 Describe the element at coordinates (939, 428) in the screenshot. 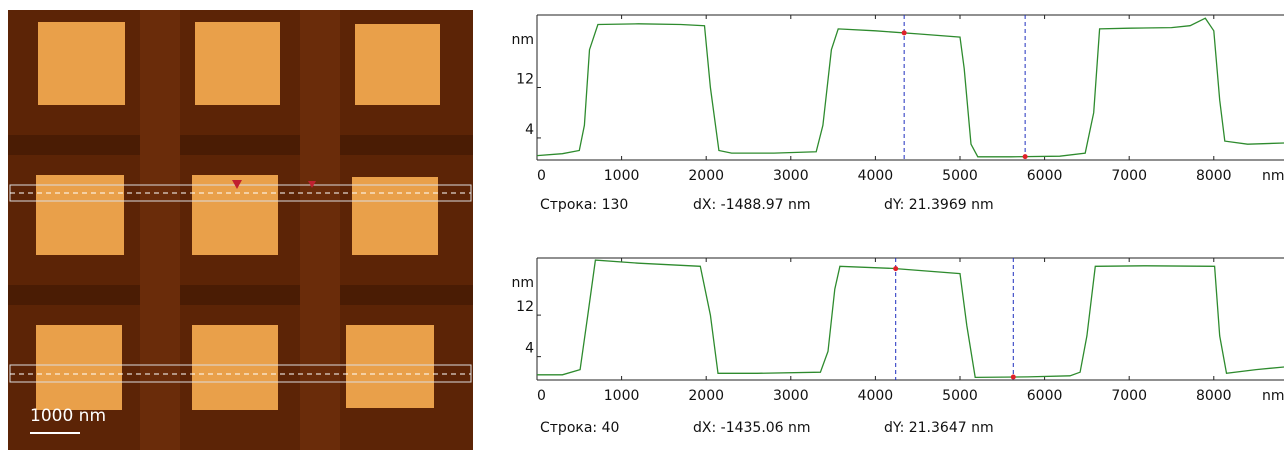

I see `dy-label: dY: 21.3647 nm` at that location.